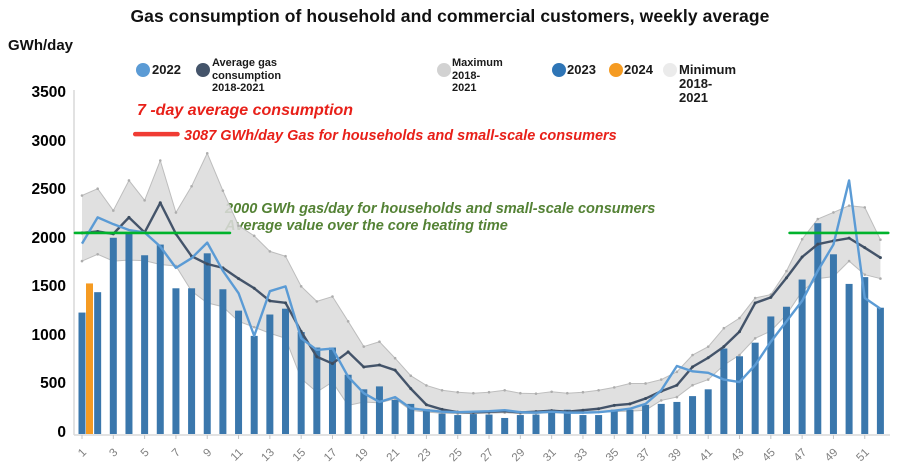 This screenshot has height=469, width=900. Describe the element at coordinates (268, 456) in the screenshot. I see `x-tick-label-13: 13` at that location.